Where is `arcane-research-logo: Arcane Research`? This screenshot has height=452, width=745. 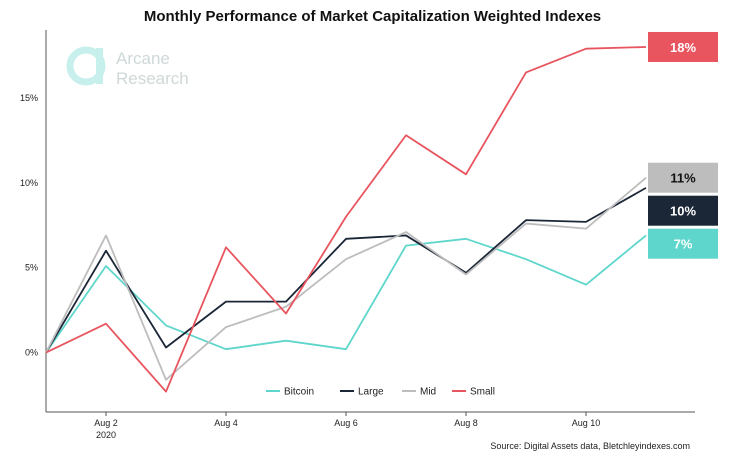 arcane-research-logo: Arcane Research is located at coordinates (127, 67).